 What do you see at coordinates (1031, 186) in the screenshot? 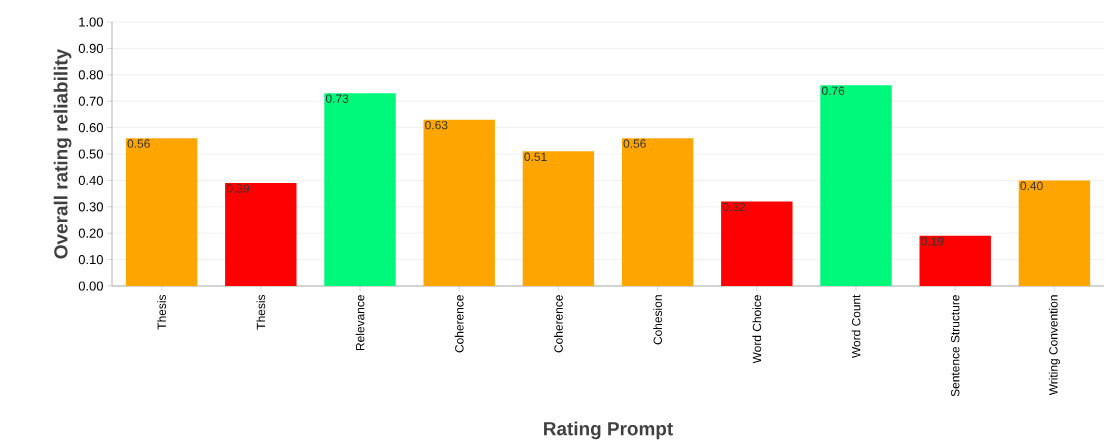
I see `data-label: 0.40` at bounding box center [1031, 186].